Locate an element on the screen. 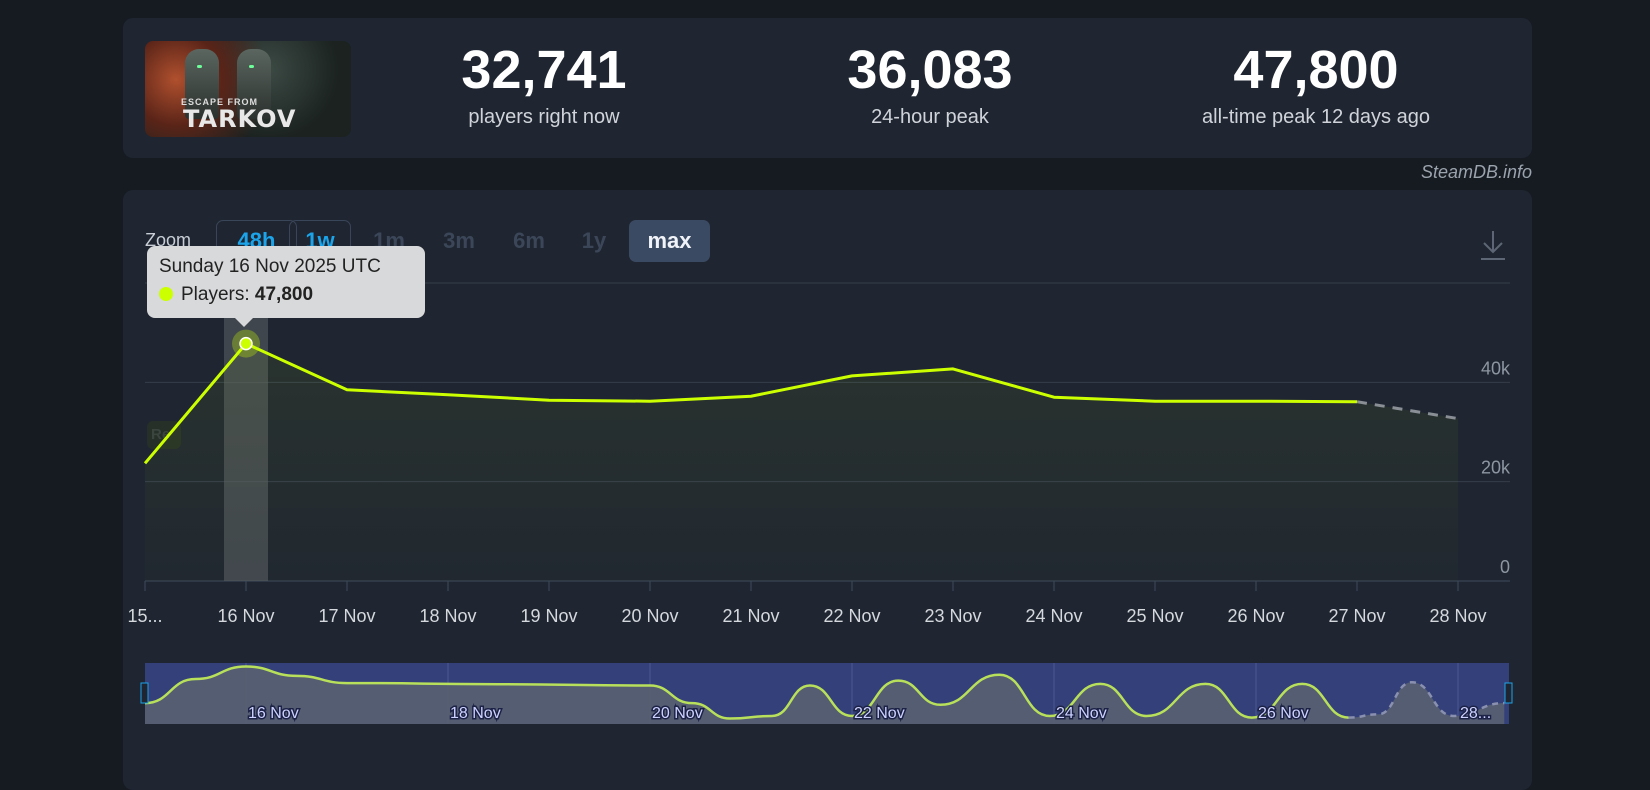 This screenshot has width=1650, height=790. navigator-label: 20 Nov is located at coordinates (677, 713).